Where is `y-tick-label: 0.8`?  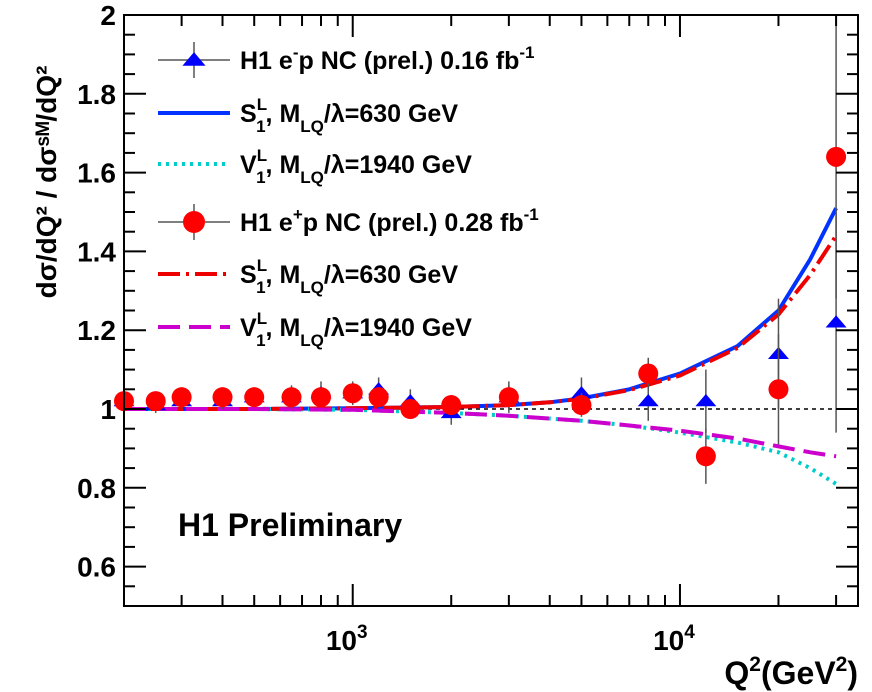 y-tick-label: 0.8 is located at coordinates (96, 488).